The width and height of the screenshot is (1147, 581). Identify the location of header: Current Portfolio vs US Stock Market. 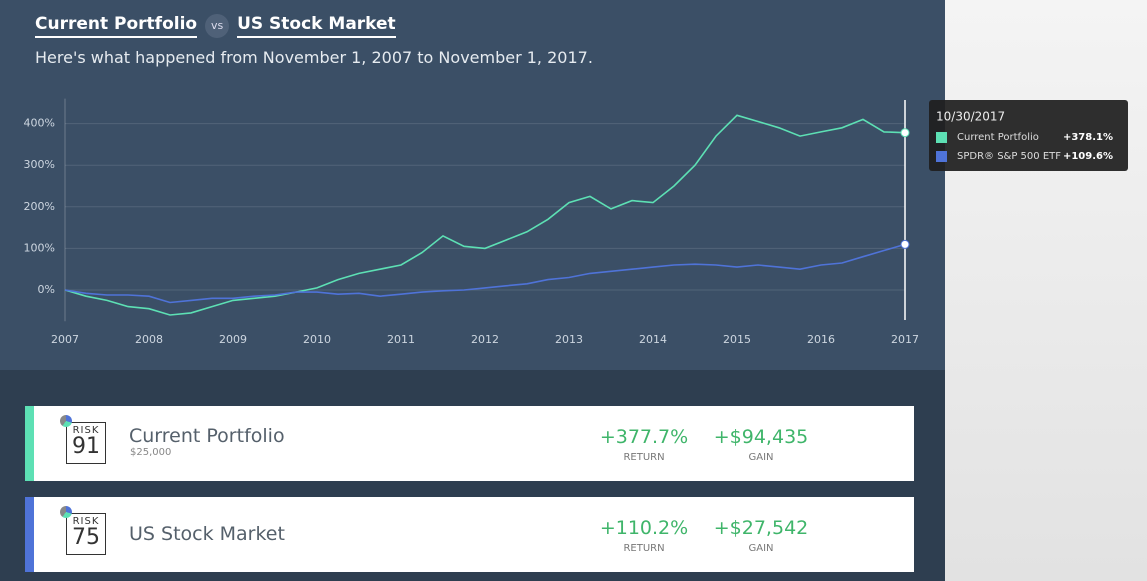
(215, 26).